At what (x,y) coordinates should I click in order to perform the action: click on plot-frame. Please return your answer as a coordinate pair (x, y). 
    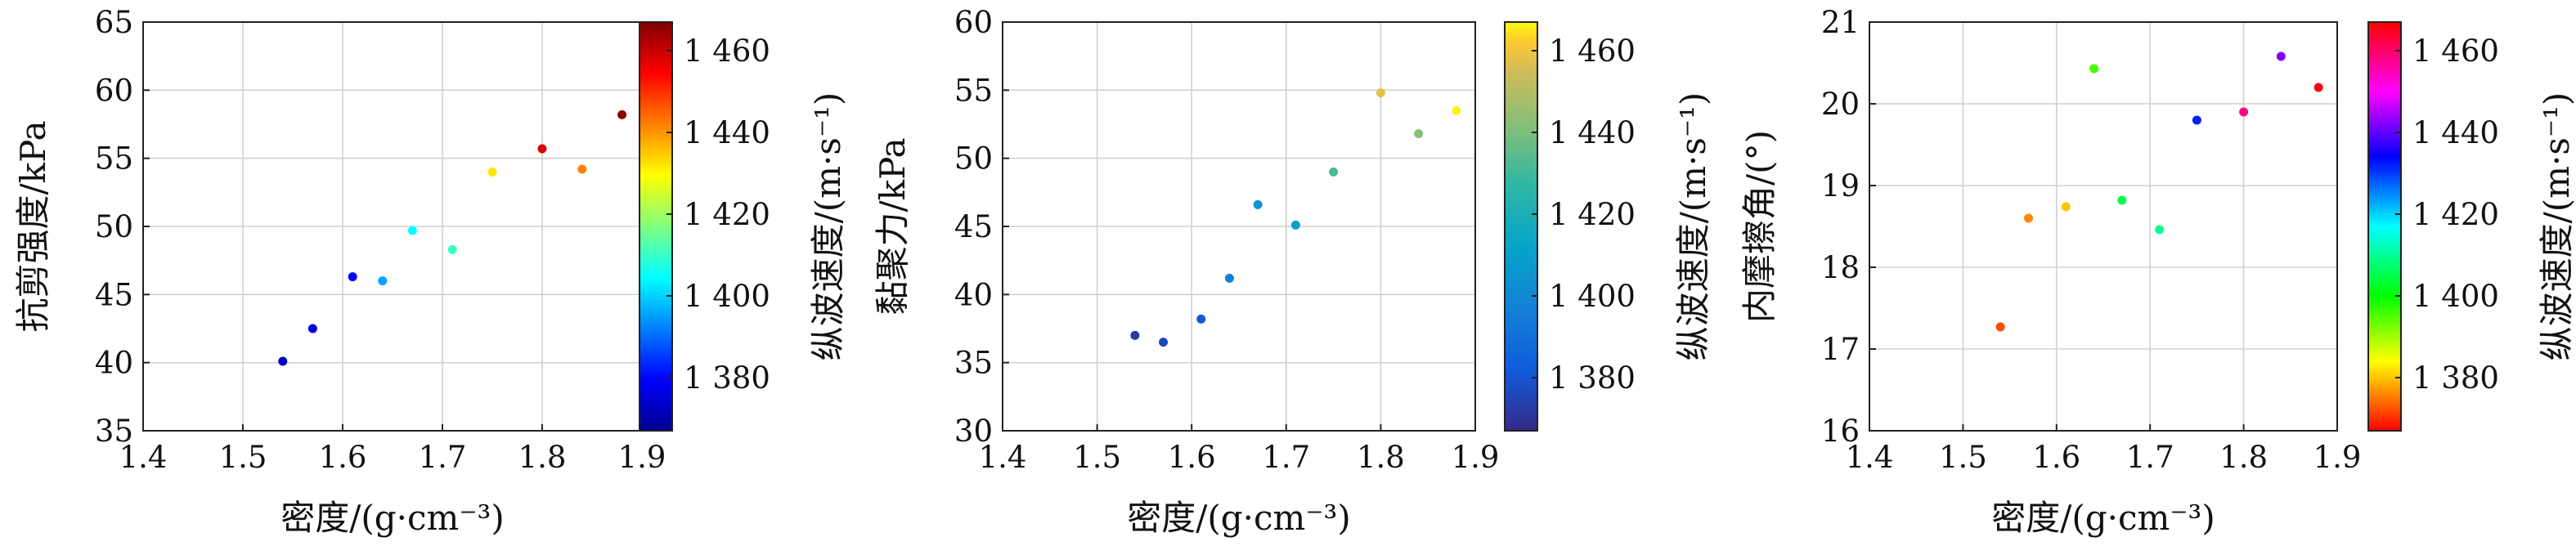
    Looking at the image, I should click on (2103, 227).